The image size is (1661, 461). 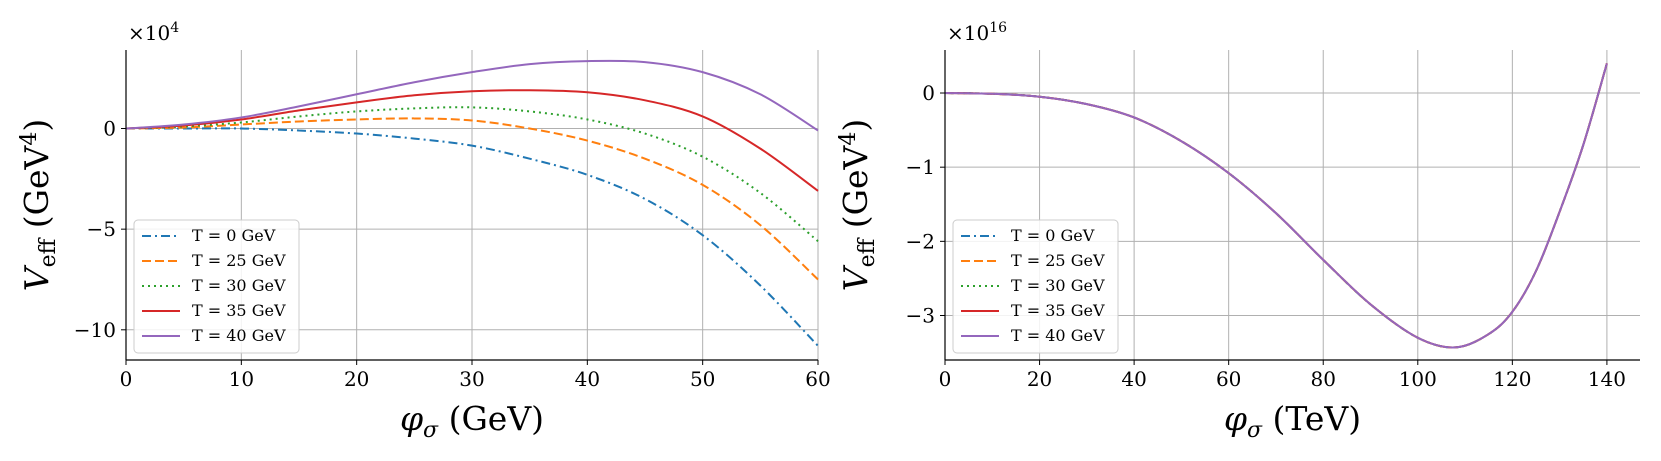 I want to click on x-tick-label: 10, so click(x=241, y=379).